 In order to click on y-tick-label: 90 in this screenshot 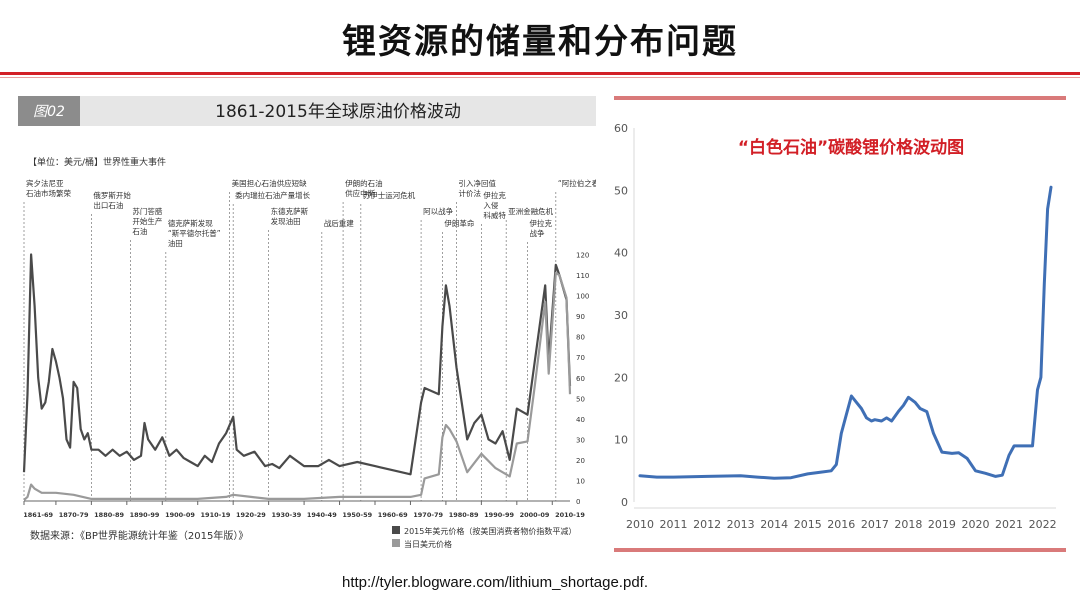, I will do `click(580, 317)`.